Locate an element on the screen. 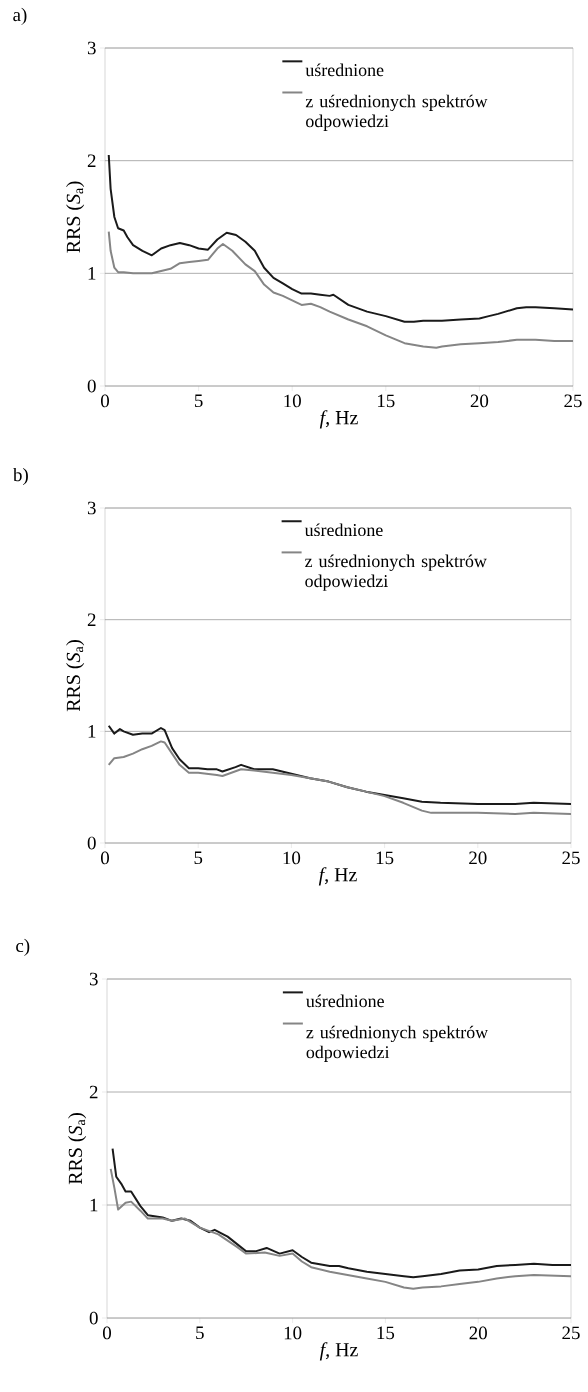 The image size is (588, 1392). chart-title: c) is located at coordinates (23, 947).